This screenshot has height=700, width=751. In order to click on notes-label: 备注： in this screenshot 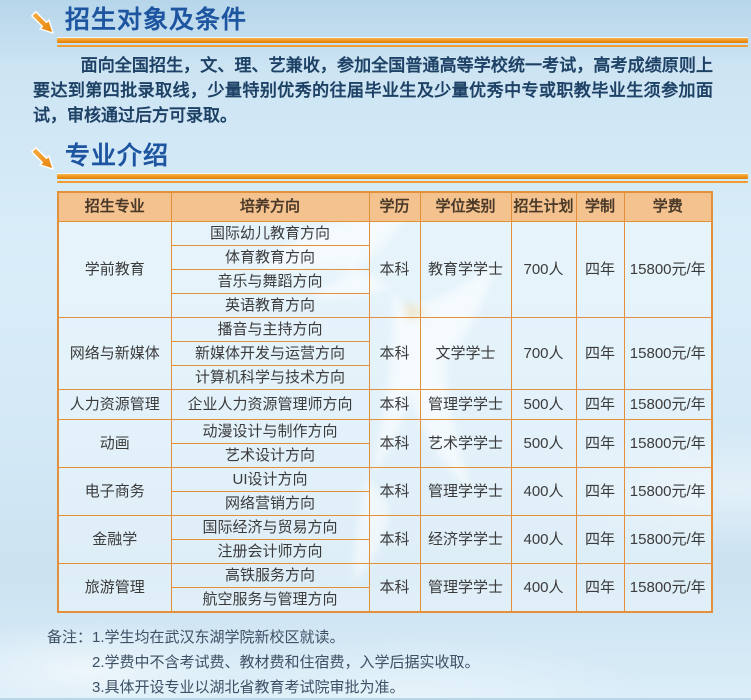, I will do `click(70, 637)`.